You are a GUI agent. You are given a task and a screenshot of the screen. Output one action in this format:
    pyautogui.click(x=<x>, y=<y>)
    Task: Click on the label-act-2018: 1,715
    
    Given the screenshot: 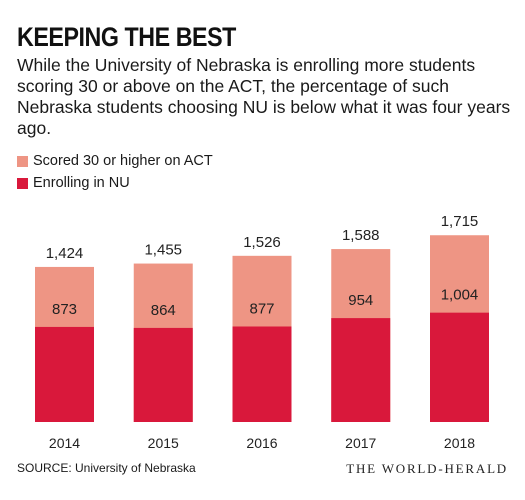 What is the action you would take?
    pyautogui.click(x=460, y=221)
    